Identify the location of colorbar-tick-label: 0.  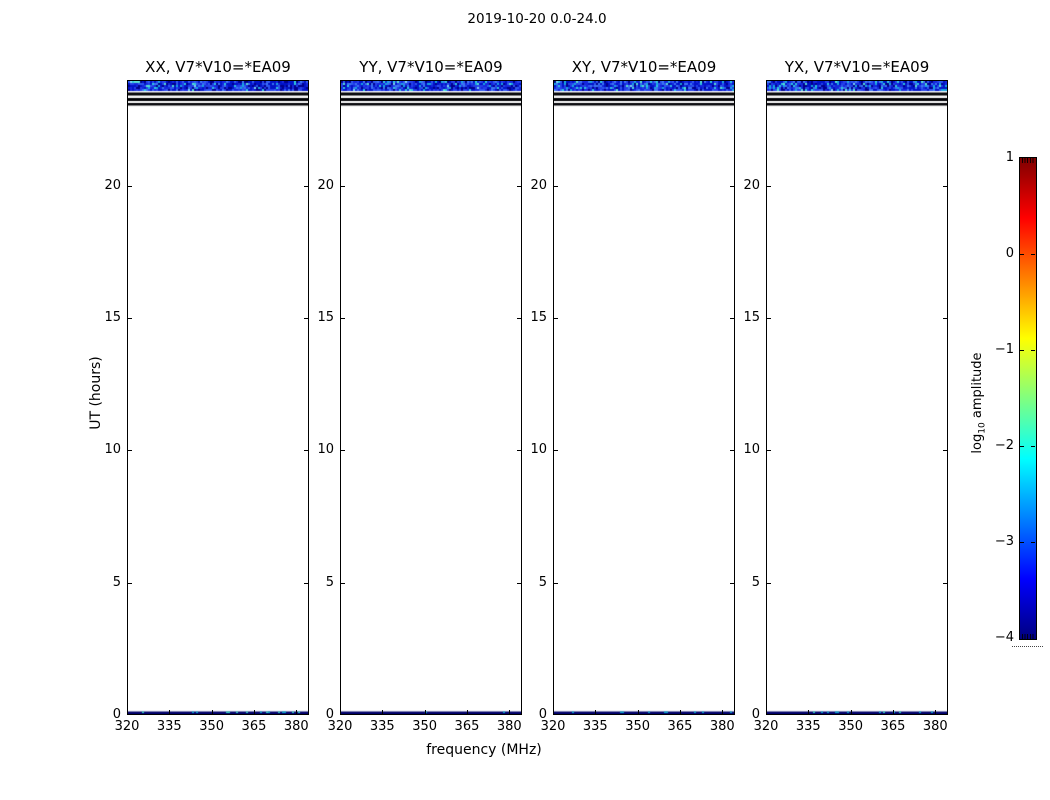
(1009, 253).